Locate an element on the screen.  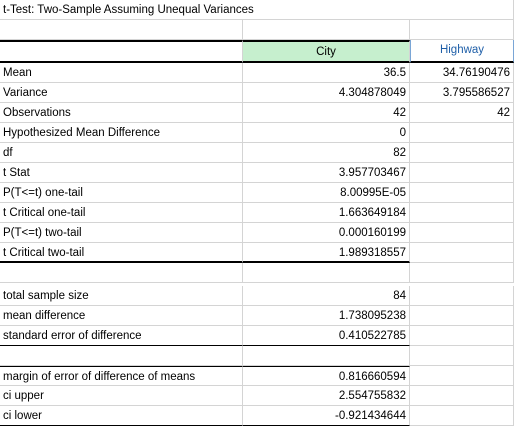
label-ci-lower: ci lower is located at coordinates (121, 416).